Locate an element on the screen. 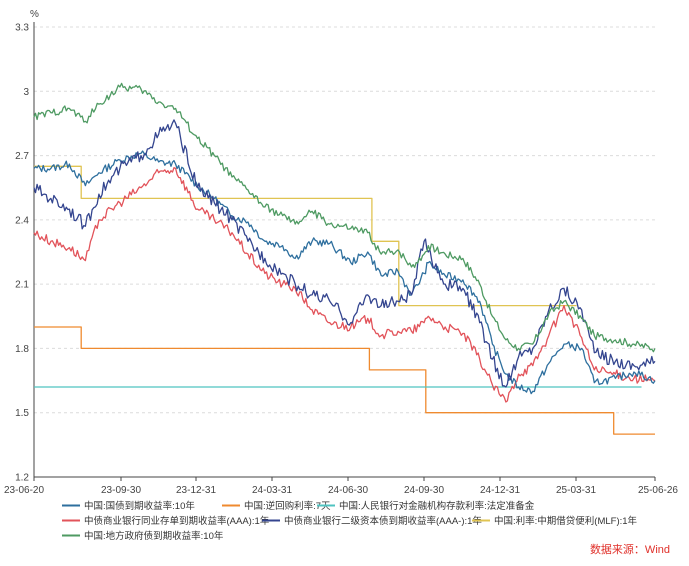 The height and width of the screenshot is (566, 689). x-tick-label: 24-03-31 is located at coordinates (272, 490).